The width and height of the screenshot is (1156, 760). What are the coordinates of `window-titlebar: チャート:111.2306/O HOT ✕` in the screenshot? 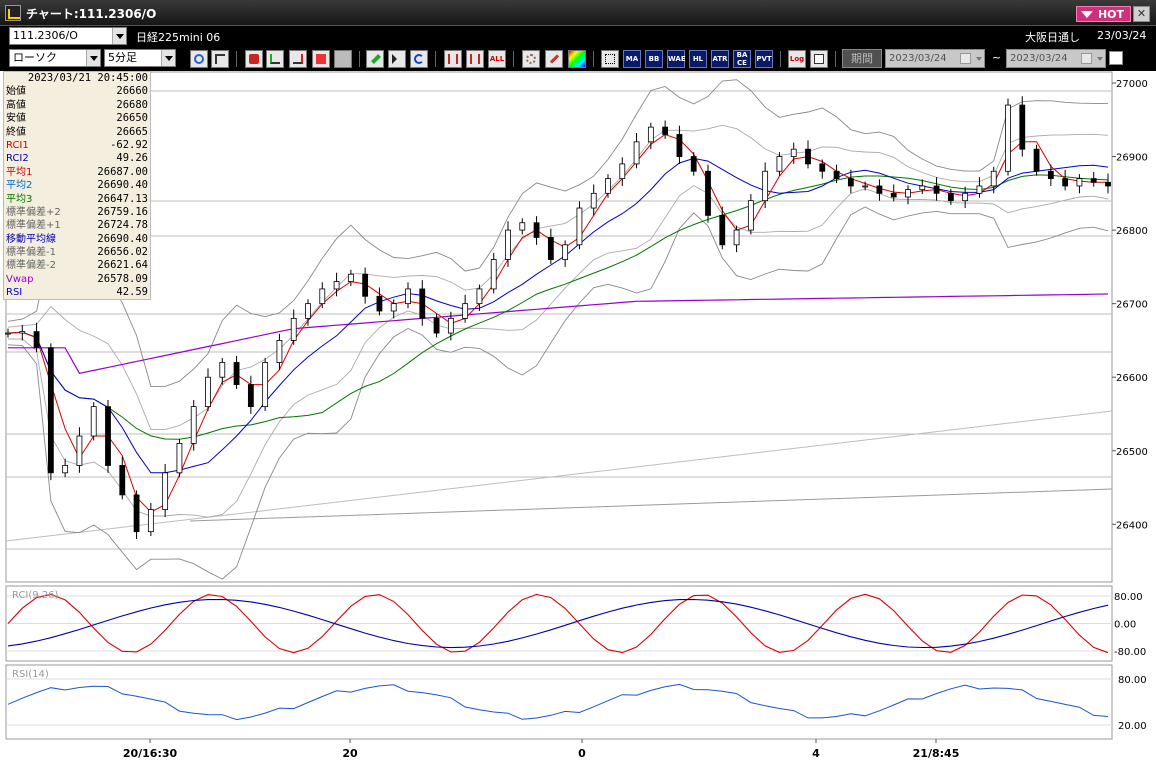 It's located at (578, 13).